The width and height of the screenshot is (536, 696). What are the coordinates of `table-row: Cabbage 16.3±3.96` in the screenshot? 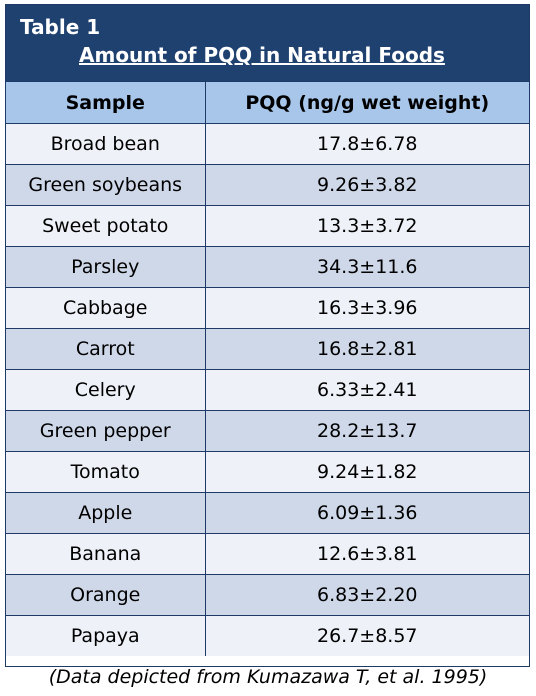 It's located at (267, 308).